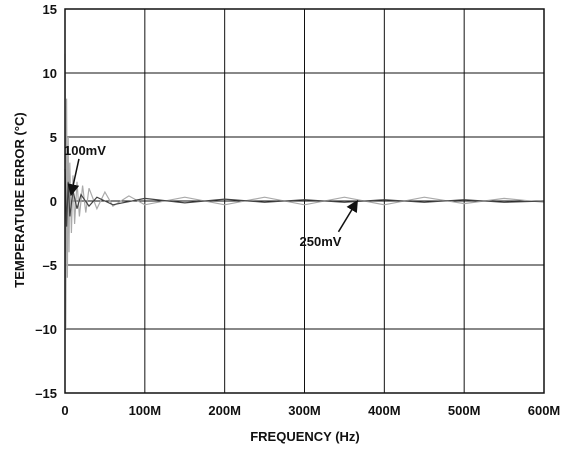  I want to click on annotation-layer: 100mV 250mV, so click(211, 196).